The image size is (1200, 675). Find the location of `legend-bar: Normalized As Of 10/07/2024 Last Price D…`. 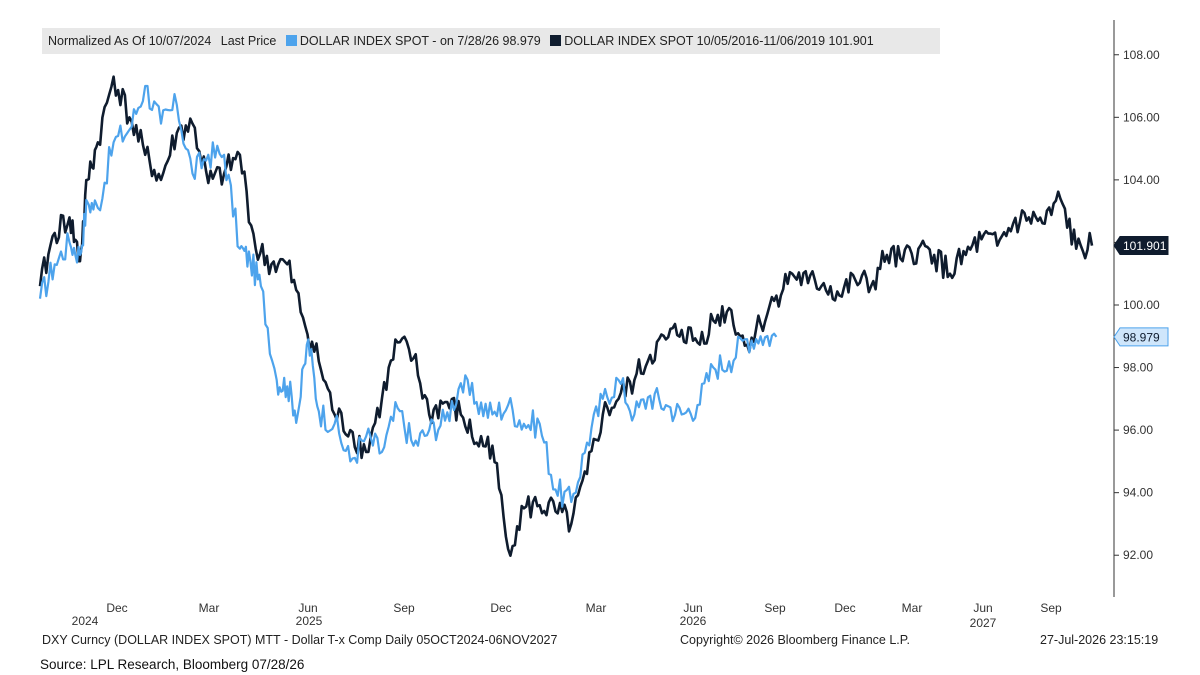

legend-bar: Normalized As Of 10/07/2024 Last Price D… is located at coordinates (491, 41).